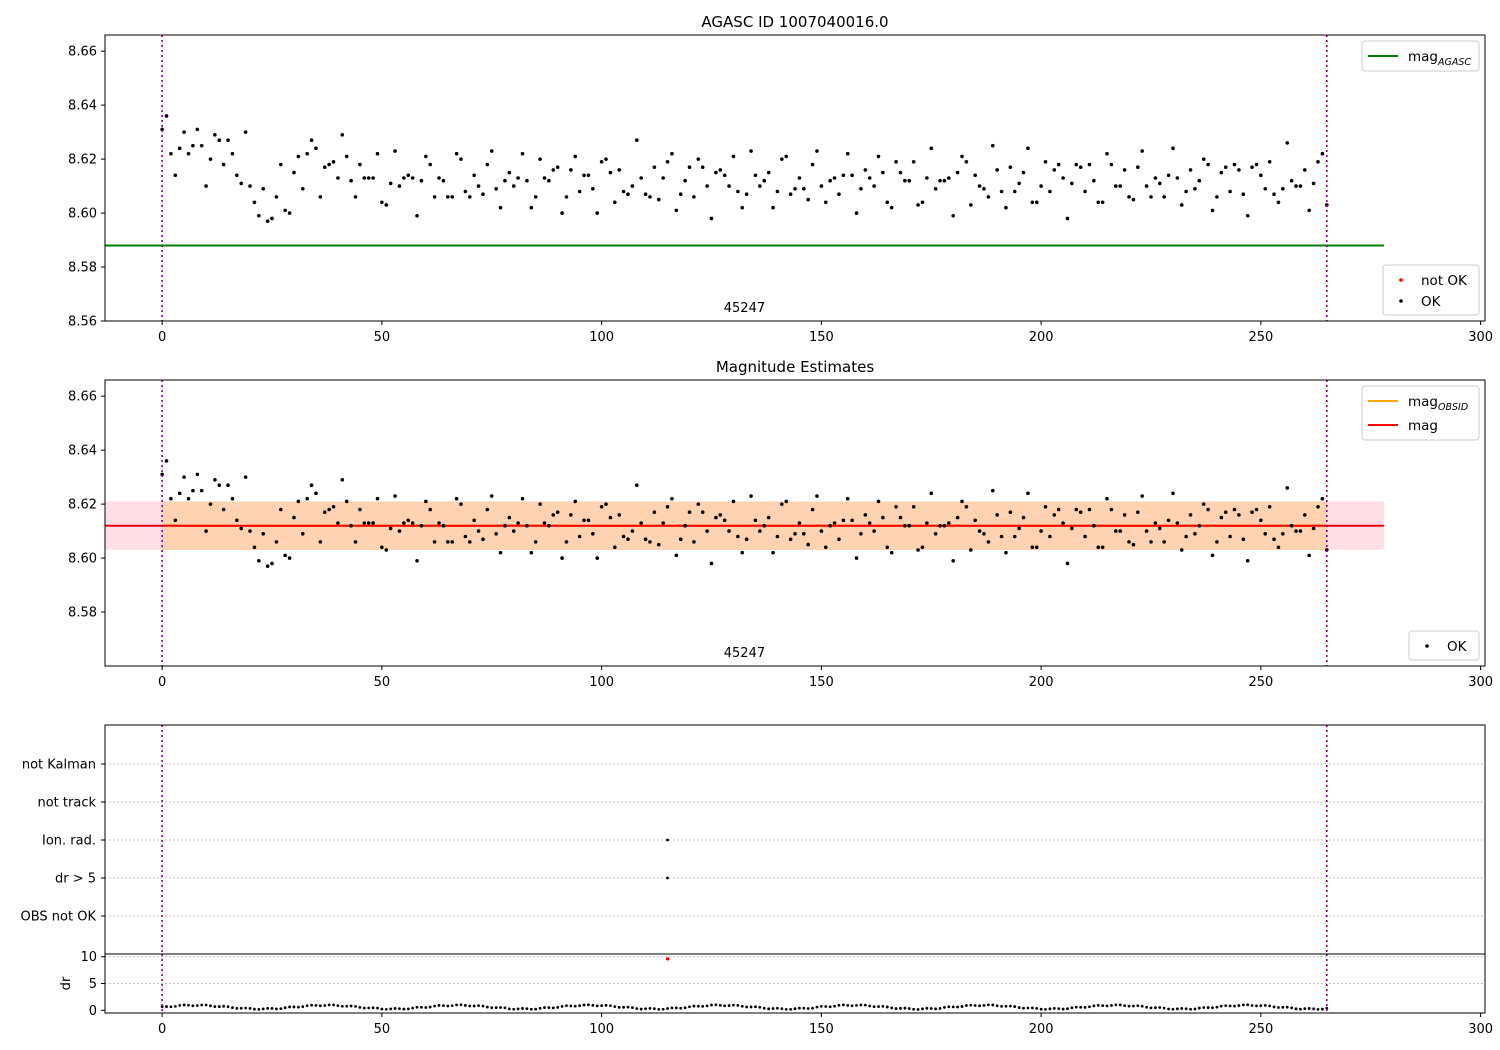  What do you see at coordinates (162, 337) in the screenshot?
I see `x-tick-label: 0` at bounding box center [162, 337].